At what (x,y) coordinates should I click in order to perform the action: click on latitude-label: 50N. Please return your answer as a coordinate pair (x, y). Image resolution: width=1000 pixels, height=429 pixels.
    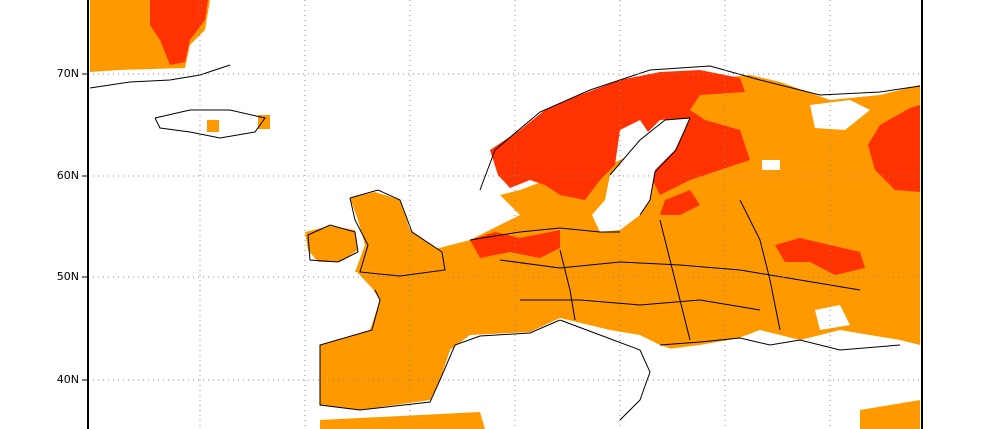
    Looking at the image, I should click on (68, 276).